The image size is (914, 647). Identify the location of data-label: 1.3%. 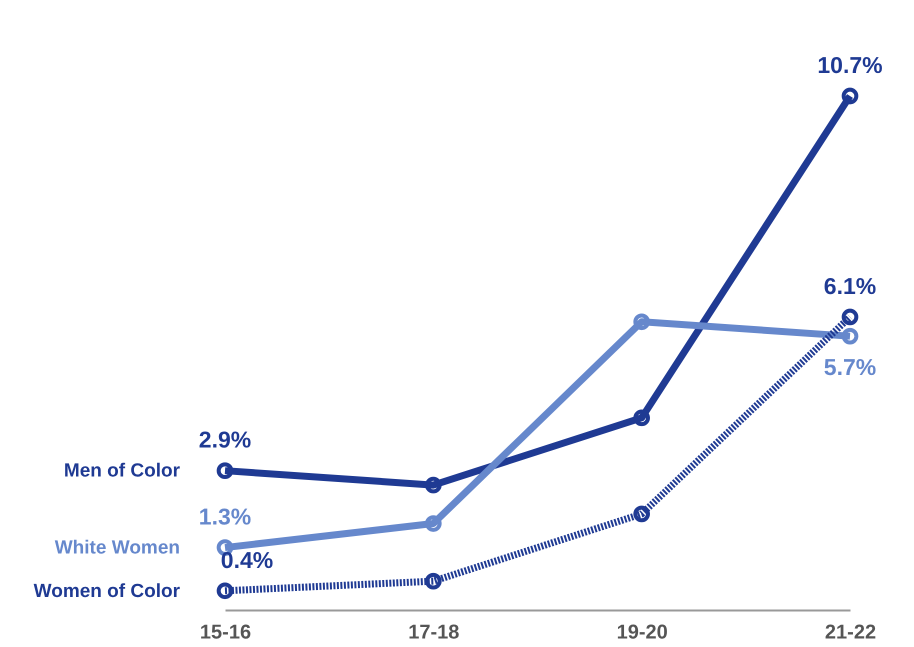
(225, 517).